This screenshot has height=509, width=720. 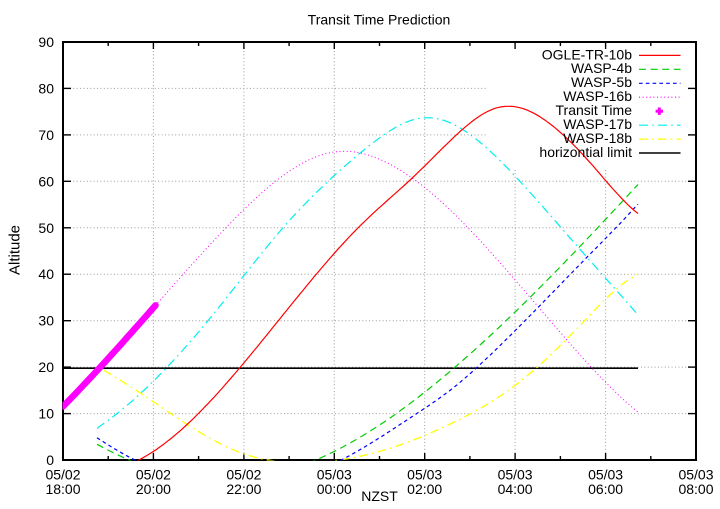 What do you see at coordinates (46, 367) in the screenshot?
I see `svg-text: 20` at bounding box center [46, 367].